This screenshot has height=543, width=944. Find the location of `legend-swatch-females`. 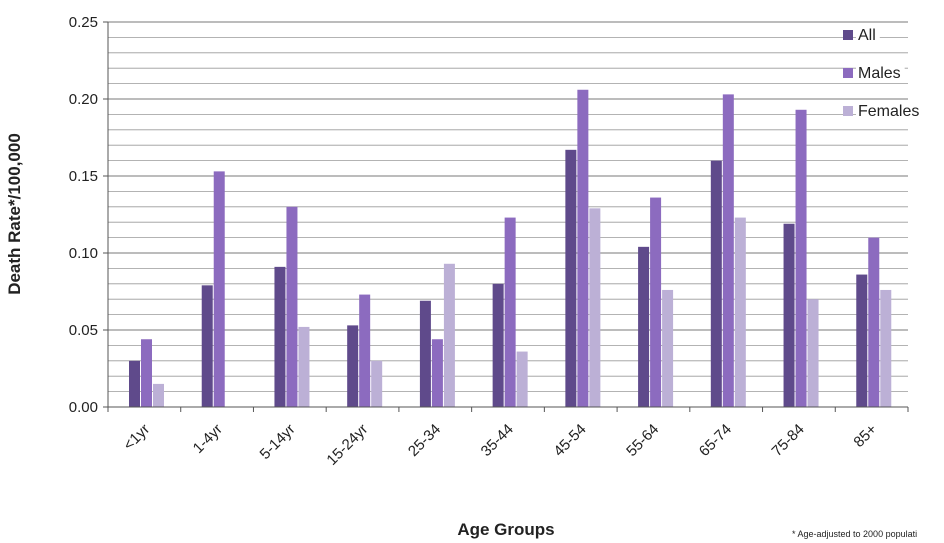

legend-swatch-females is located at coordinates (848, 111).